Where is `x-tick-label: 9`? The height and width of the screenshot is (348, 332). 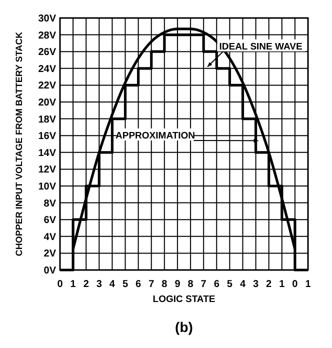 x-tick-label: 9 is located at coordinates (177, 284).